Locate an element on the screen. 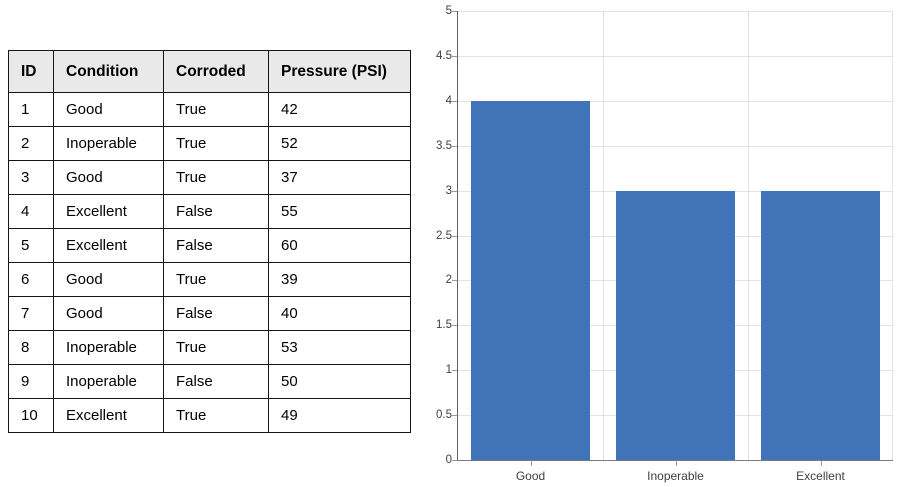 This screenshot has width=904, height=487. y-axis-tick-label: 5 is located at coordinates (448, 11).